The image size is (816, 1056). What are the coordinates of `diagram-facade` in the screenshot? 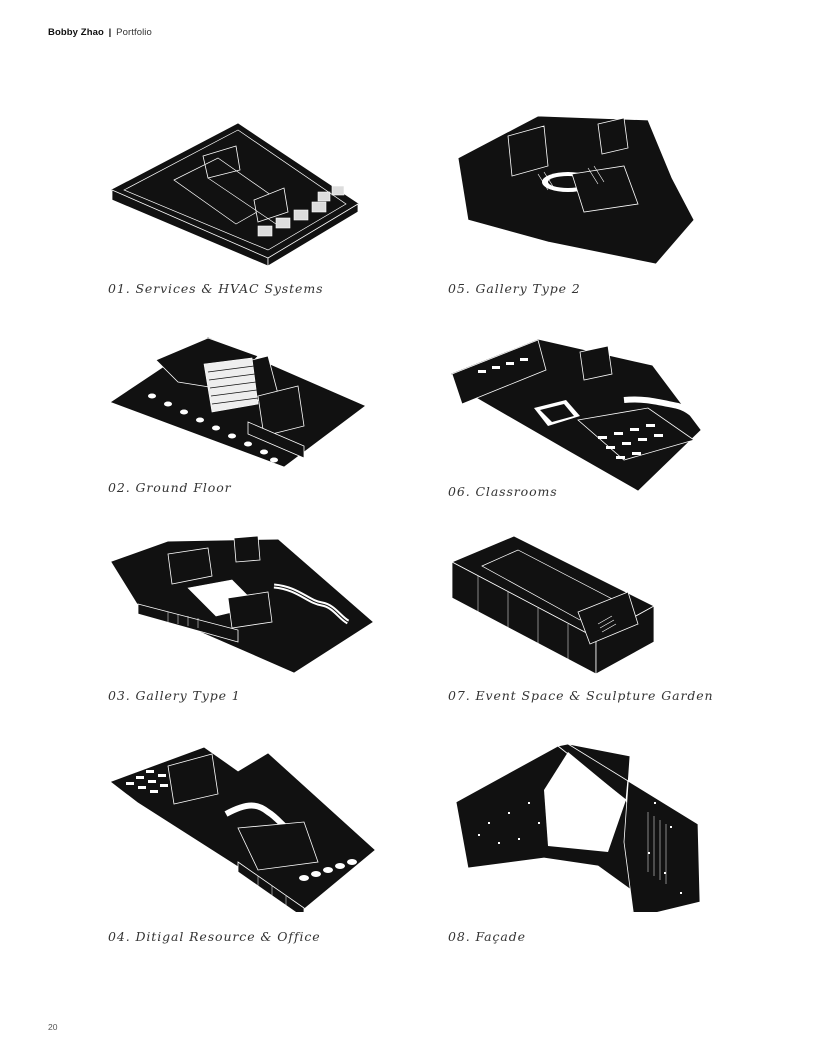 It's located at (588, 827).